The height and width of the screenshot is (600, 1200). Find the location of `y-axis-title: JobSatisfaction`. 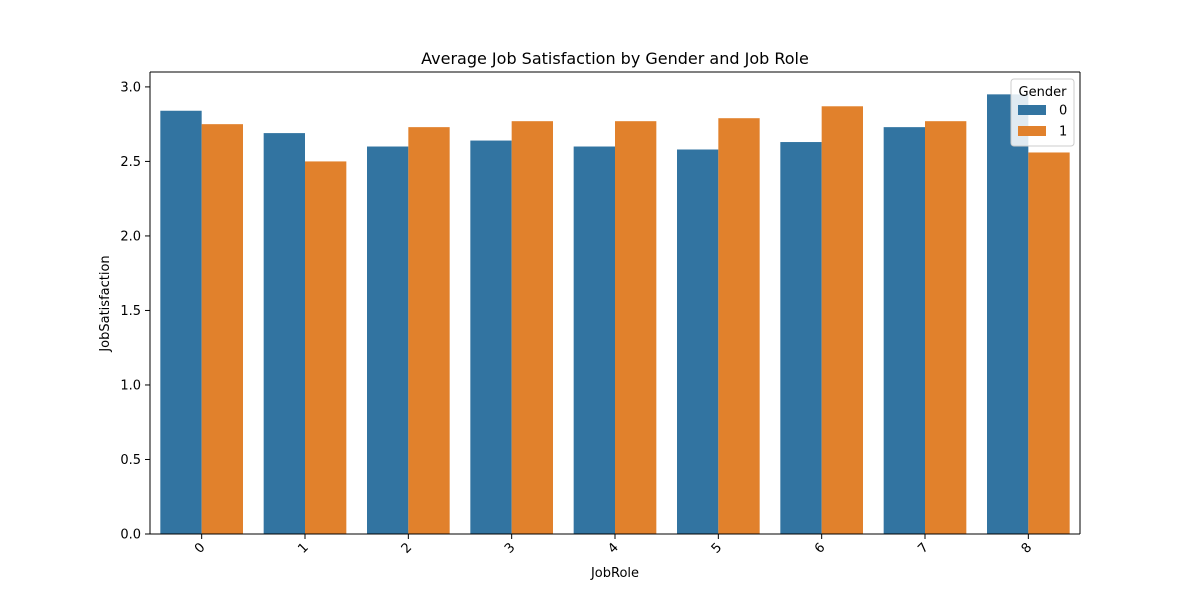

y-axis-title: JobSatisfaction is located at coordinates (105, 303).